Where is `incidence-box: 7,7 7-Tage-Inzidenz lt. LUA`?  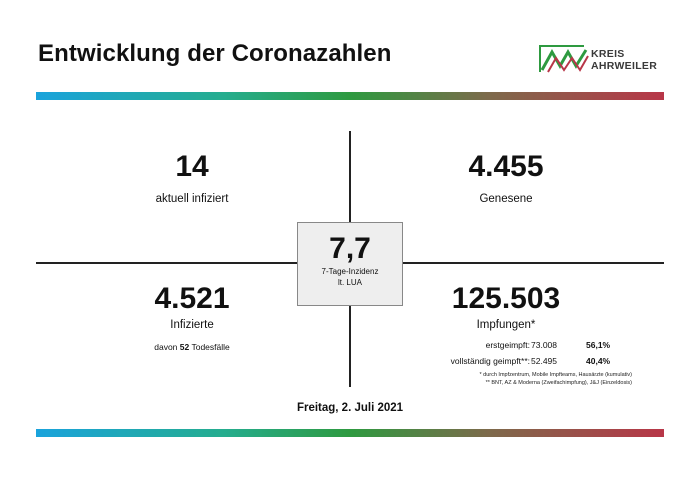 incidence-box: 7,7 7-Tage-Inzidenz lt. LUA is located at coordinates (350, 264).